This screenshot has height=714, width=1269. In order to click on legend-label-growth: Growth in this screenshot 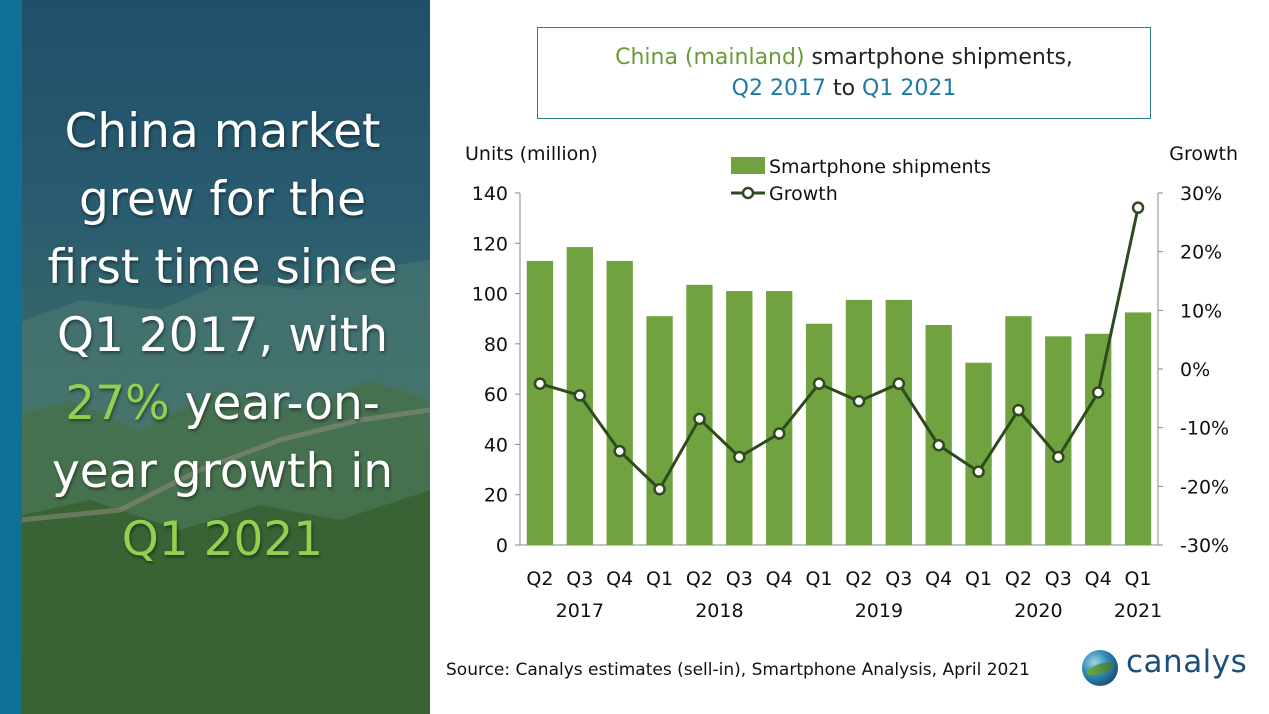, I will do `click(803, 194)`.